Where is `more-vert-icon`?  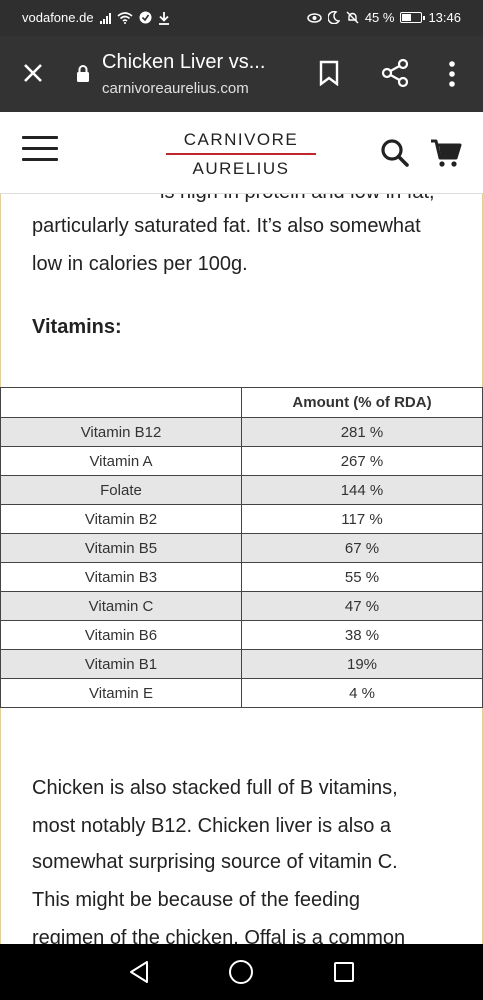 more-vert-icon is located at coordinates (452, 74).